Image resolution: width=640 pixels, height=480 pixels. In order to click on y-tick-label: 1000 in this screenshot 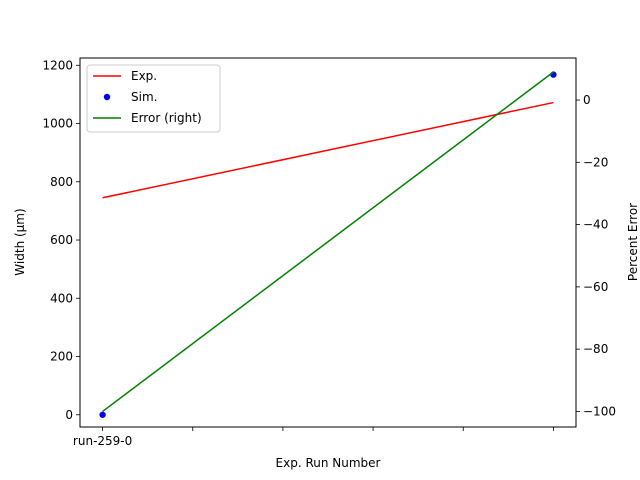, I will do `click(57, 124)`.